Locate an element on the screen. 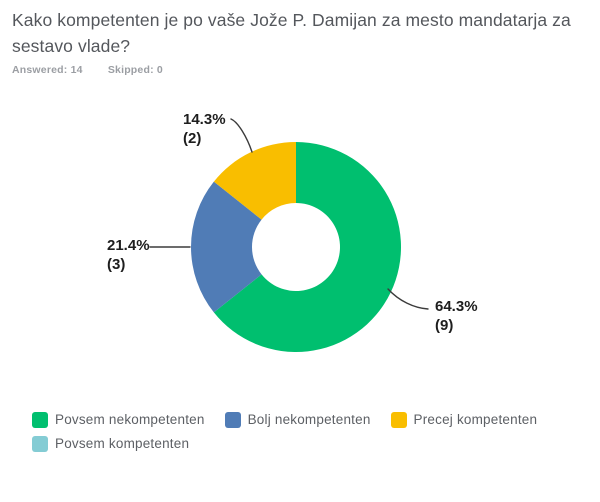 The image size is (600, 502). legend-item-povsem-kompetenten: Povsem kompetenten is located at coordinates (110, 444).